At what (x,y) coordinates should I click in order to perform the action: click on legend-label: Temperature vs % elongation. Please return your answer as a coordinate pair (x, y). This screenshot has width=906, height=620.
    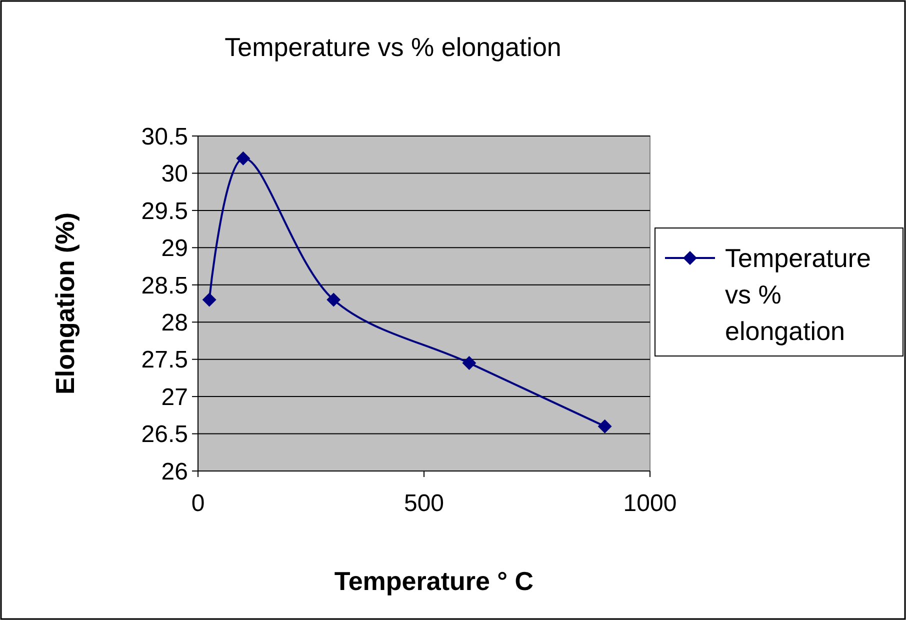
    Looking at the image, I should click on (798, 294).